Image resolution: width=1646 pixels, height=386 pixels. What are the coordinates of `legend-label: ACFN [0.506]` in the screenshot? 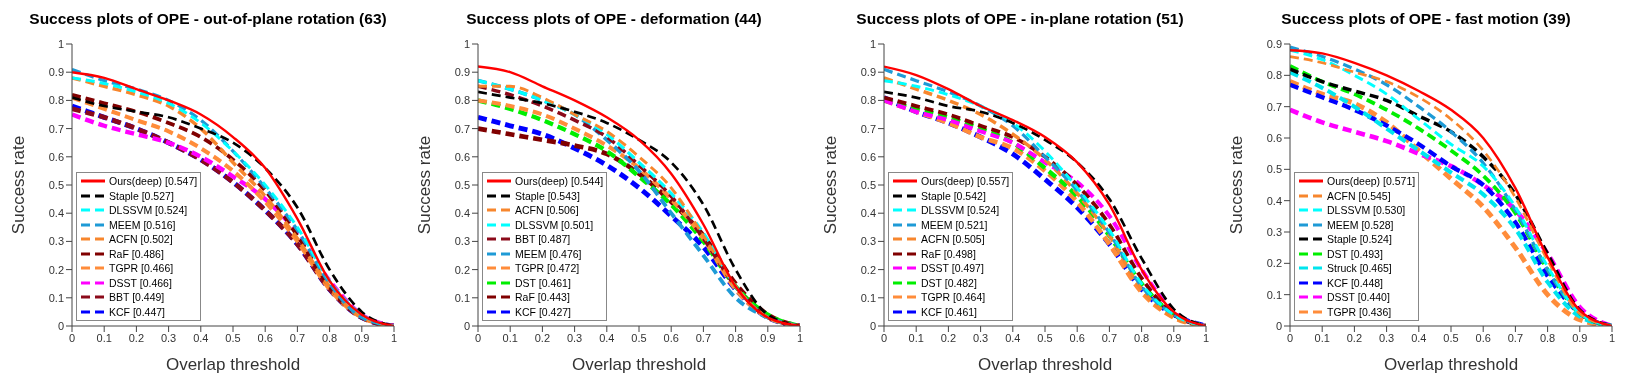 It's located at (547, 210).